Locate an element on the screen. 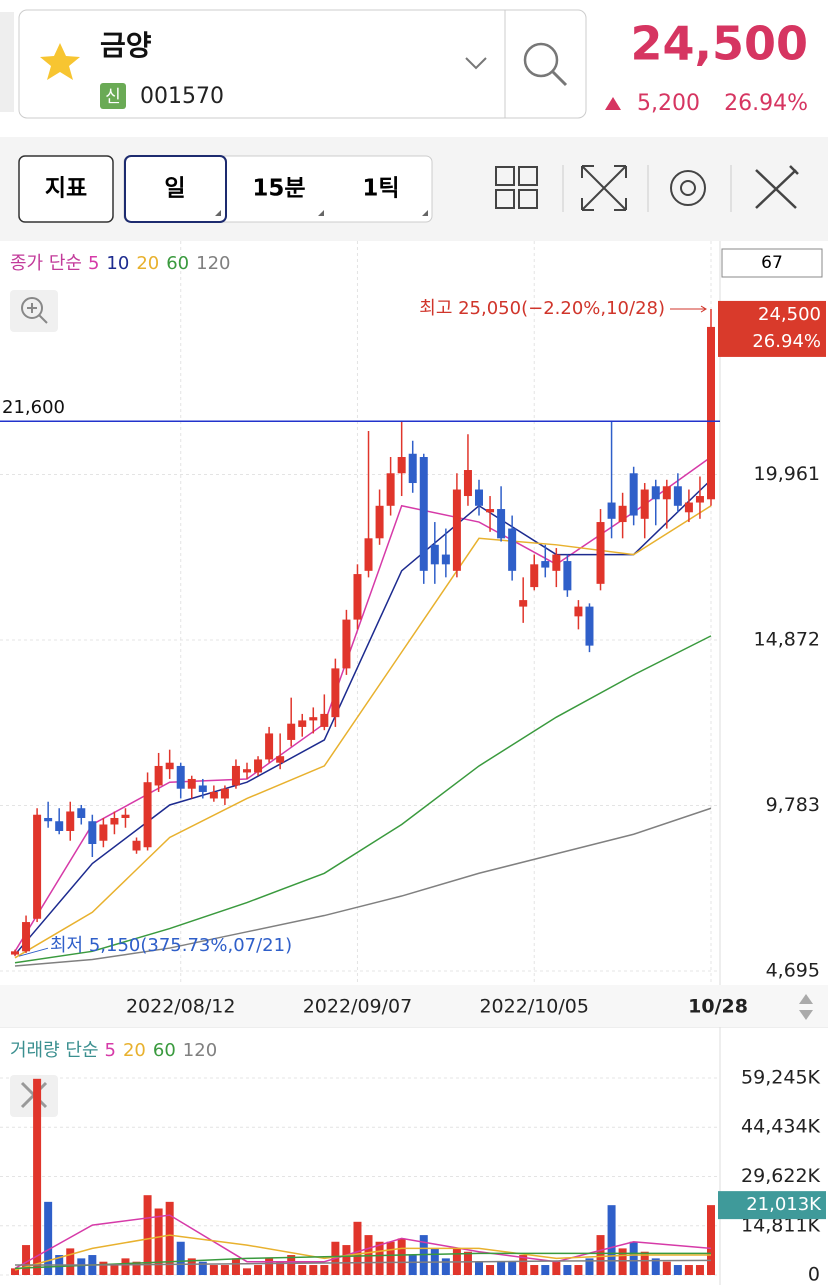 The height and width of the screenshot is (1285, 828). badge: 신 is located at coordinates (113, 97).